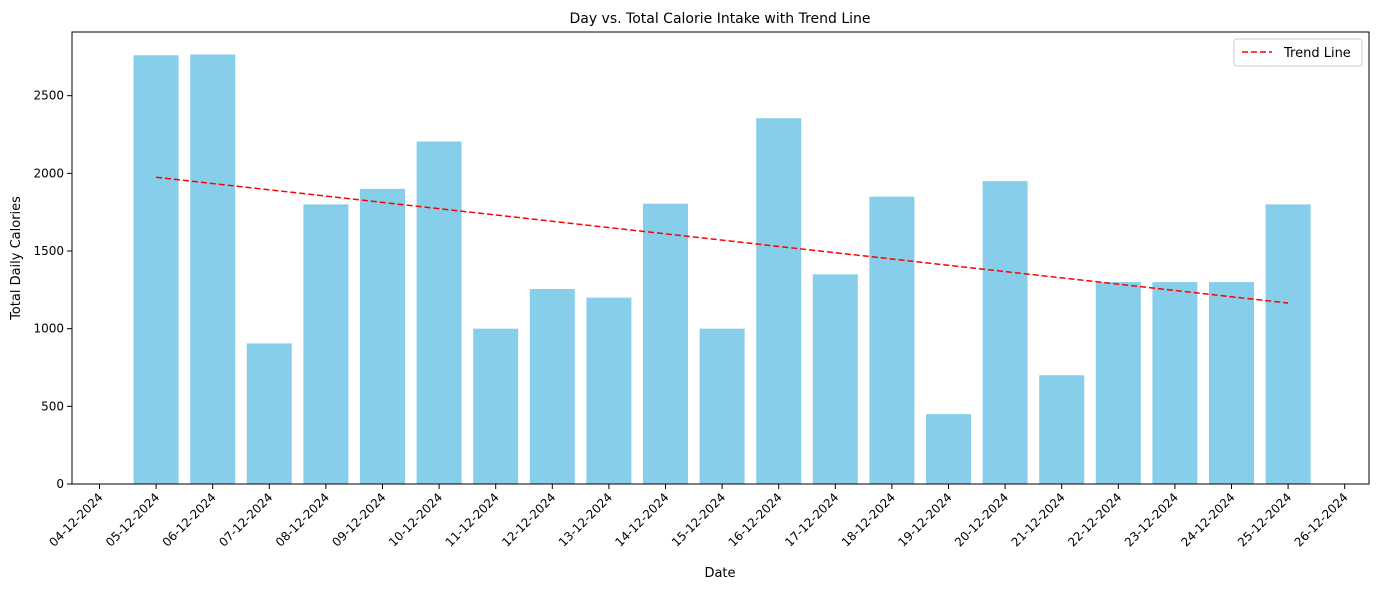  What do you see at coordinates (868, 519) in the screenshot?
I see `x-tick-label: 18-12-2024` at bounding box center [868, 519].